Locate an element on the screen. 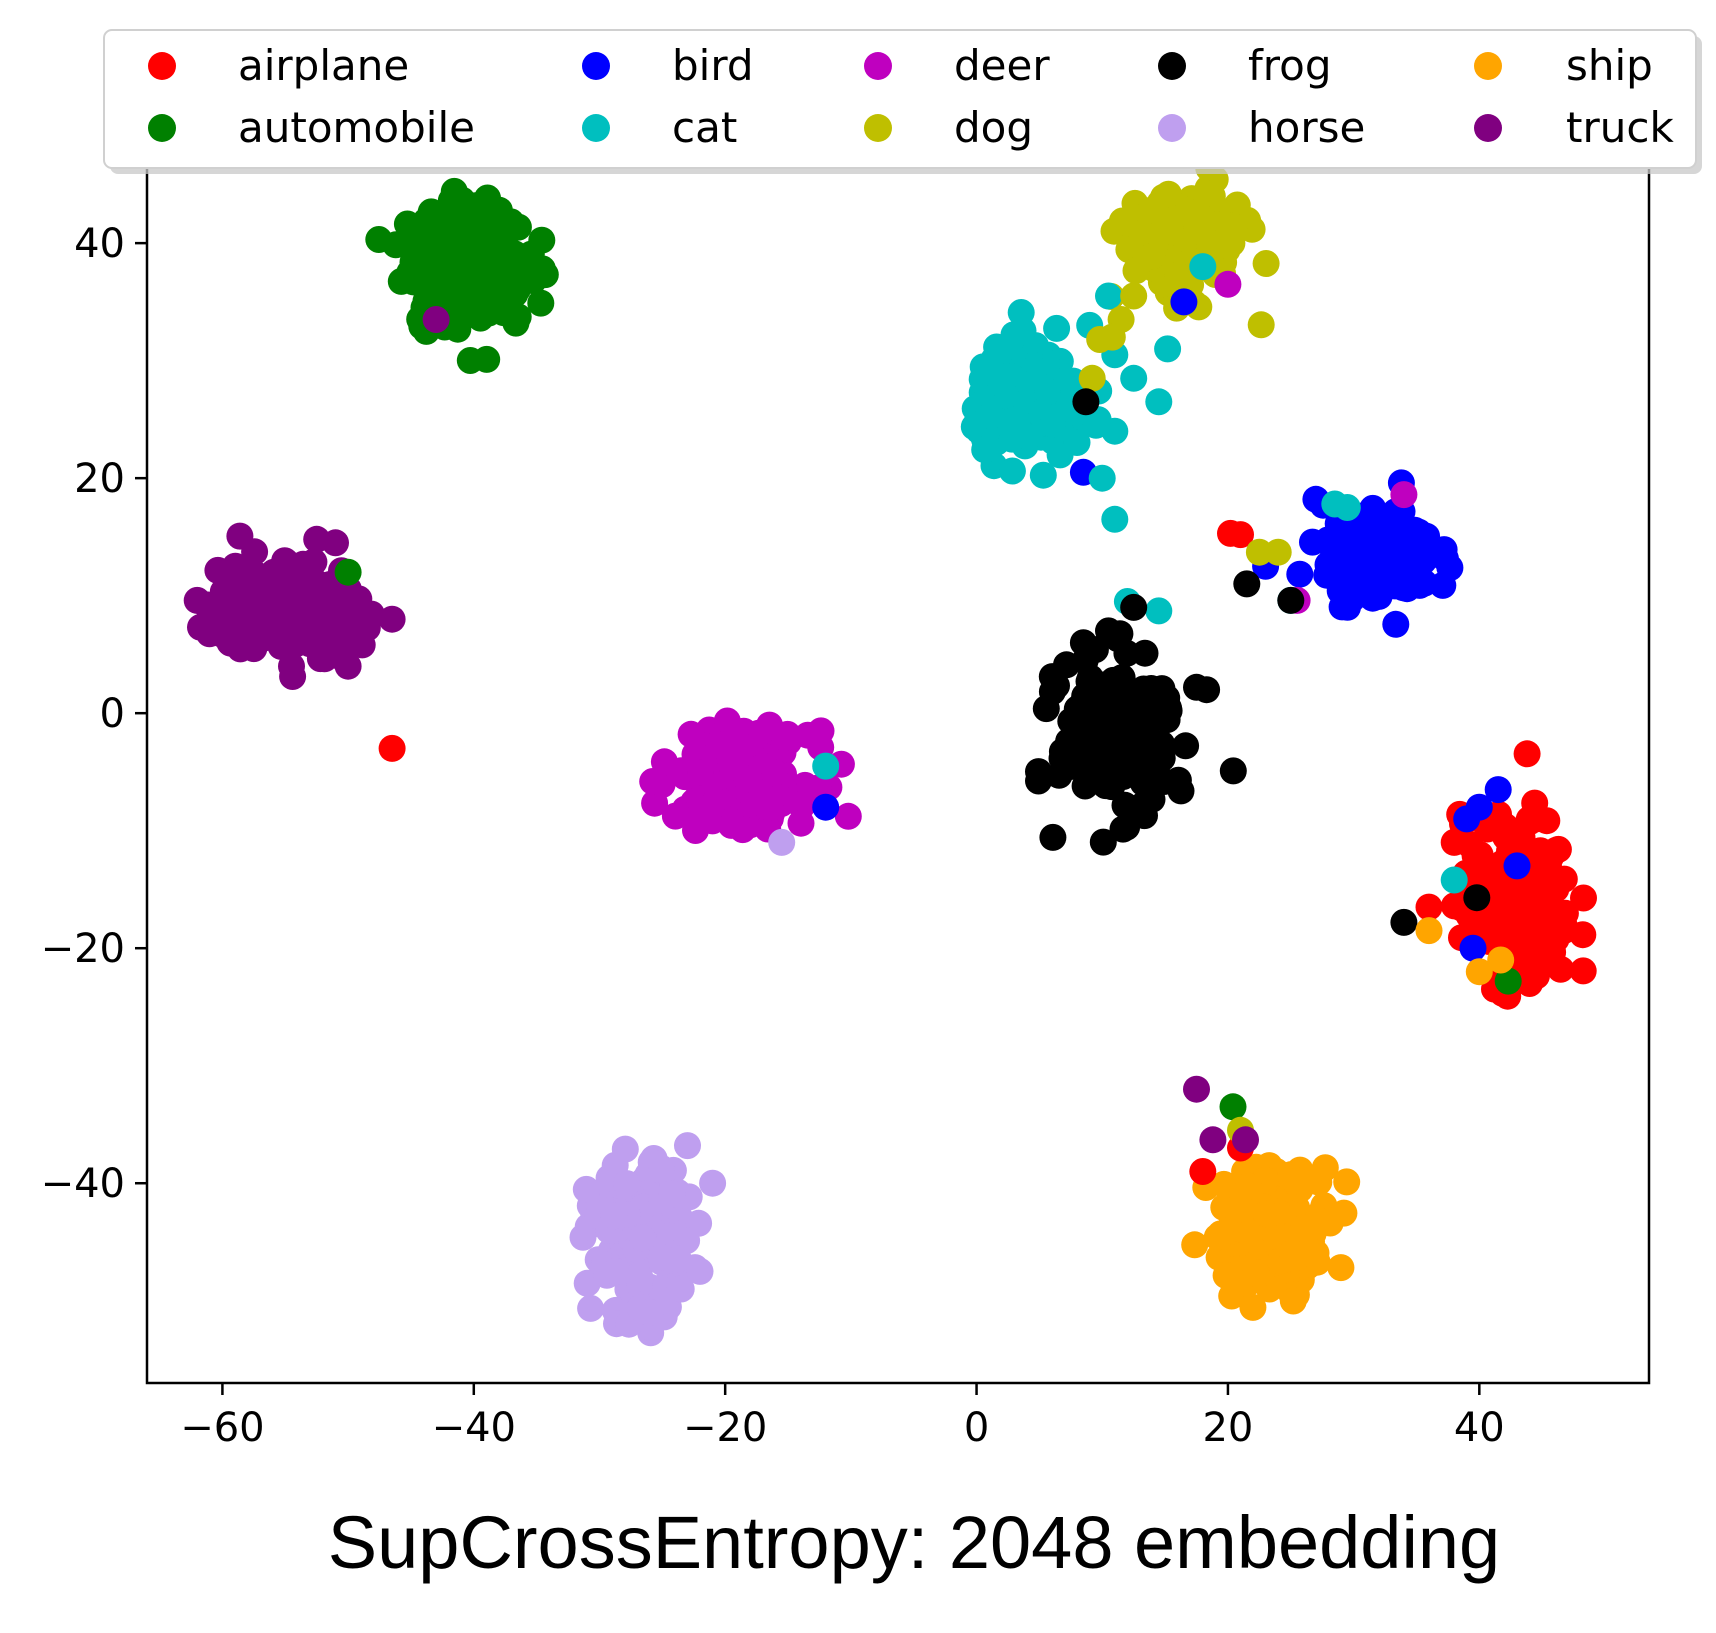 The width and height of the screenshot is (1716, 1633). legend-marker-ship is located at coordinates (1488, 66).